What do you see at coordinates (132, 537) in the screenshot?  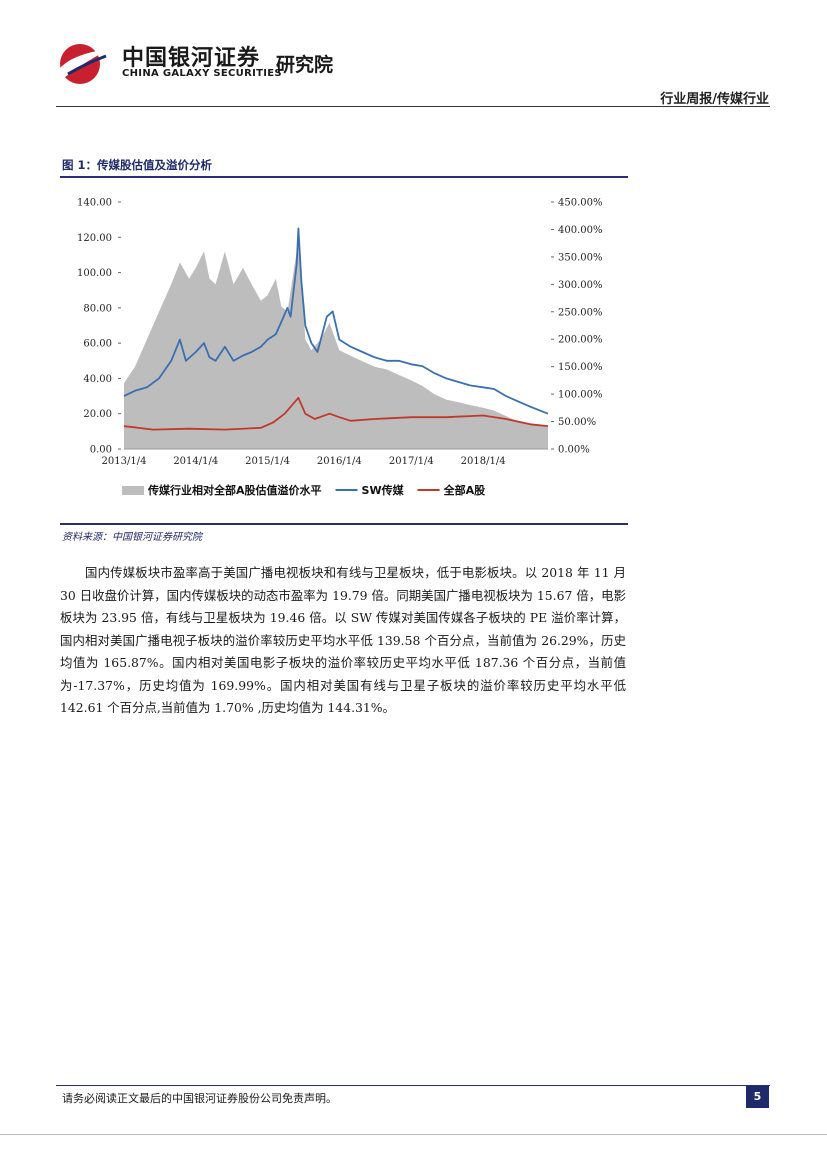 I see `figure-source: 资料来源：中国银河证券研究院` at bounding box center [132, 537].